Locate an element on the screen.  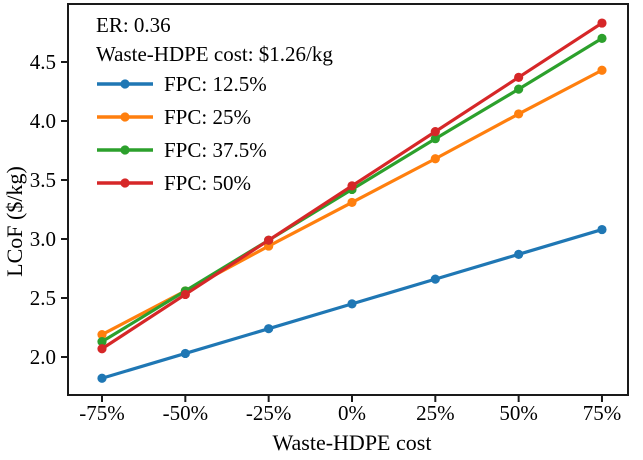
x-axis-label: Waste-HDPE cost is located at coordinates (352, 442).